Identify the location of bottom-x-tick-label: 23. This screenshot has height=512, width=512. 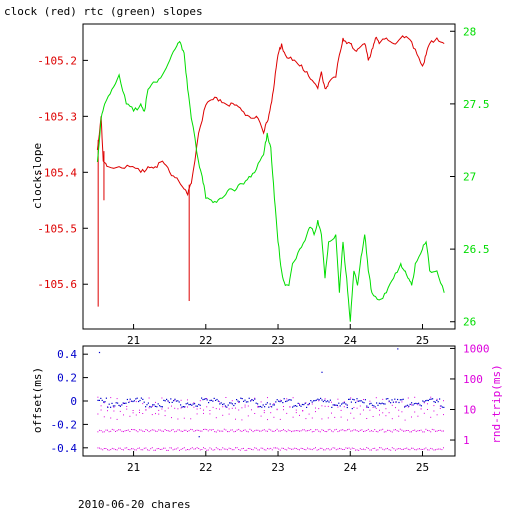
(277, 467).